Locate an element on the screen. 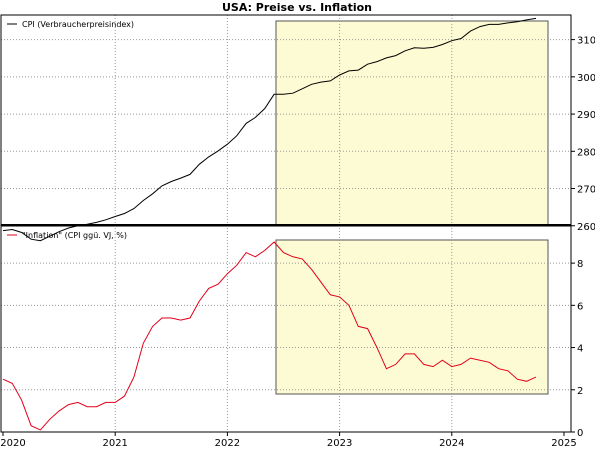 This screenshot has width=595, height=450. x-tick-label: 2020 is located at coordinates (12, 443).